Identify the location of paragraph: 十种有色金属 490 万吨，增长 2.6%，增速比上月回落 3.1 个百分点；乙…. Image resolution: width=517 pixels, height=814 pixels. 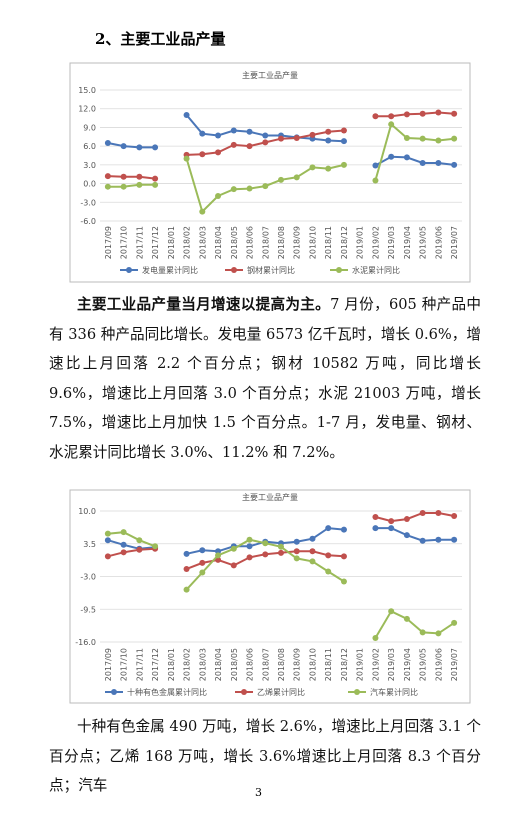
(265, 756).